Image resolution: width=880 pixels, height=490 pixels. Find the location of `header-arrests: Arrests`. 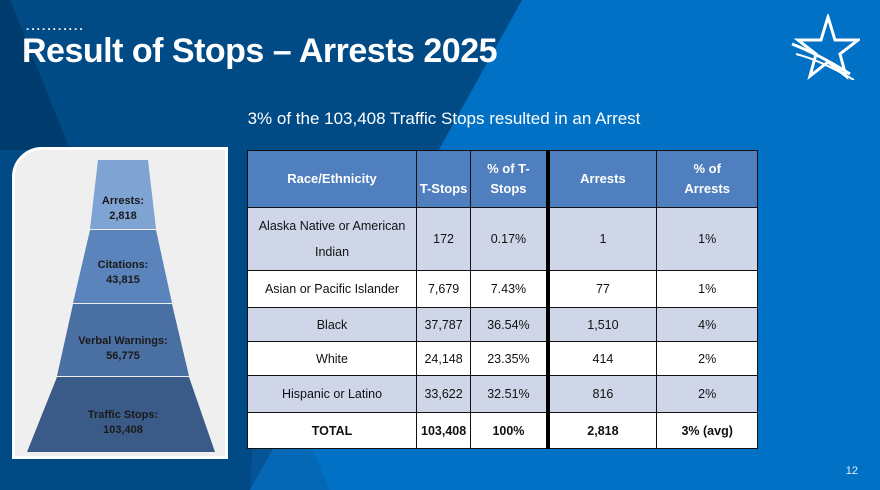

header-arrests: Arrests is located at coordinates (601, 179).